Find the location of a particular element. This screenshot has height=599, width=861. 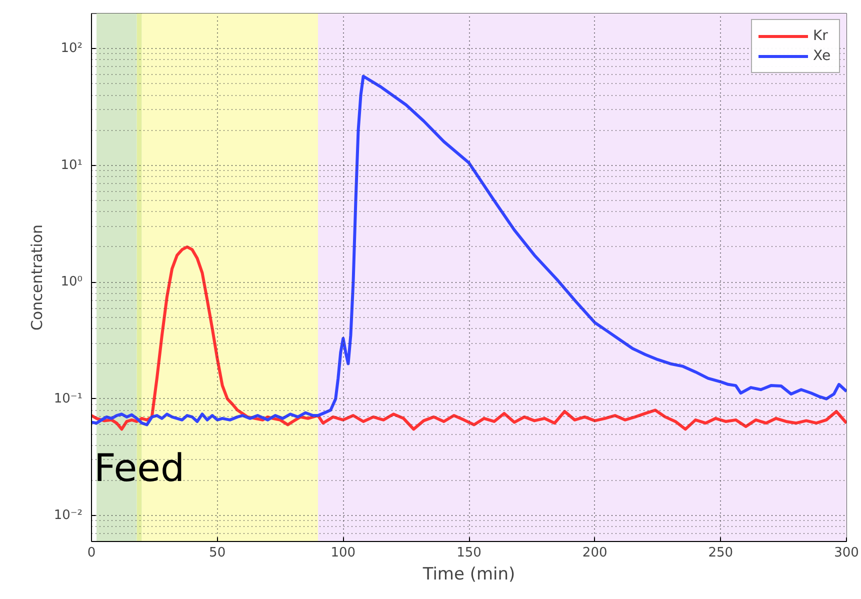

y-tick-label: 10⁻² is located at coordinates (68, 516).